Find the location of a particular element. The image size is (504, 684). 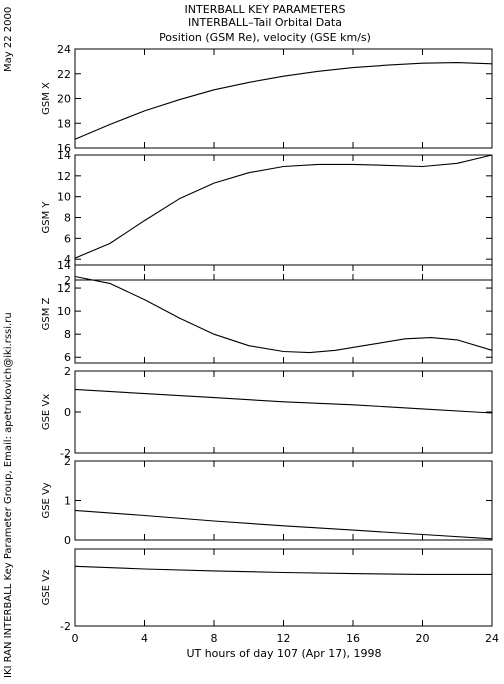

y-tick-label: 24 is located at coordinates (64, 49).